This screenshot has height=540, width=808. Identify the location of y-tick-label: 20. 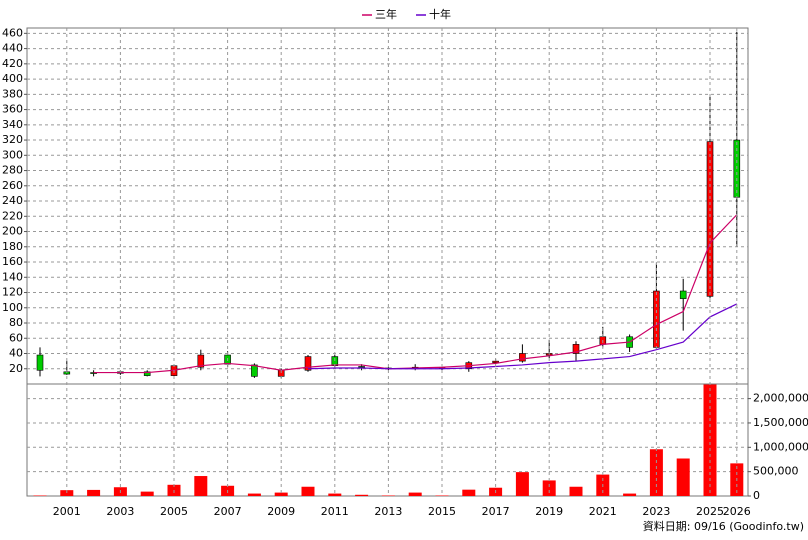
(16, 368).